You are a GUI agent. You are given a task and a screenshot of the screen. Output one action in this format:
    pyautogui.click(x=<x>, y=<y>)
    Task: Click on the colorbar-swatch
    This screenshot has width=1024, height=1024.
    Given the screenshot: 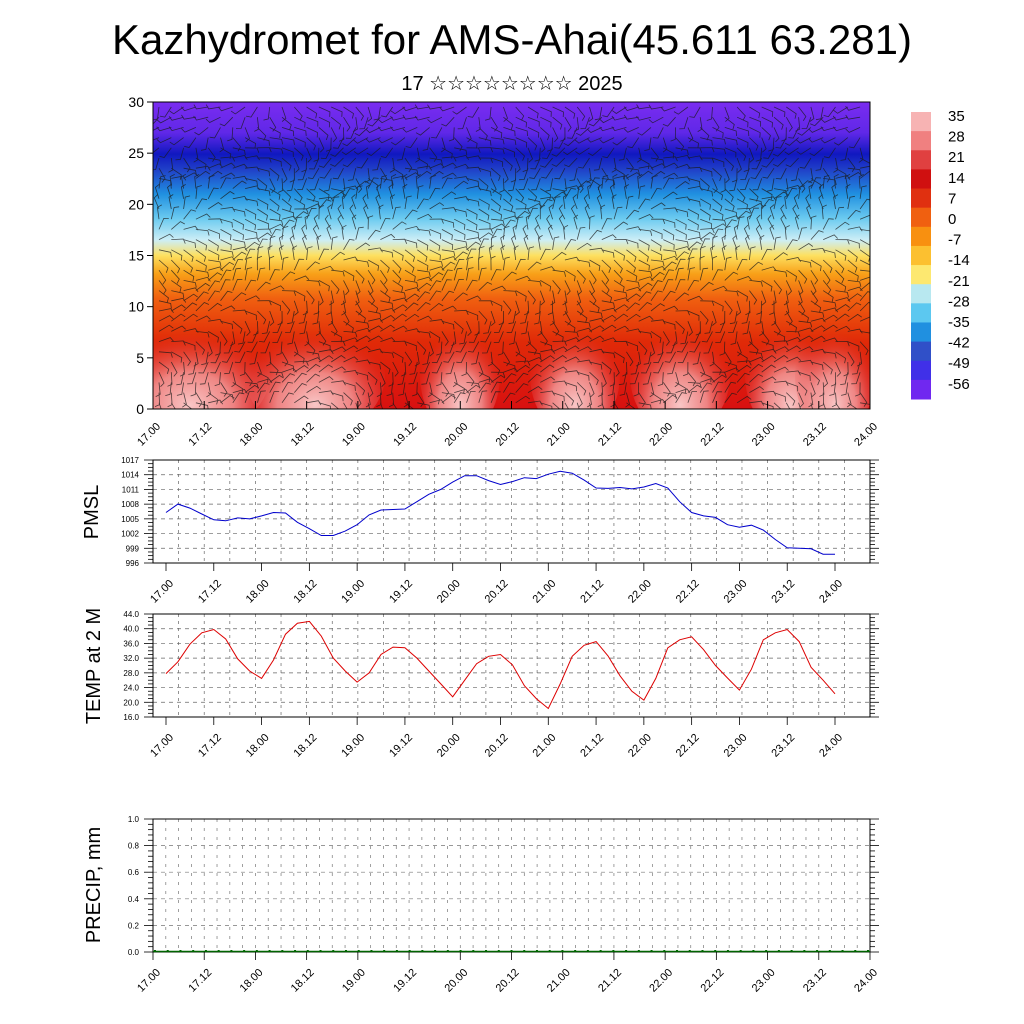 What is the action you would take?
    pyautogui.click(x=921, y=389)
    